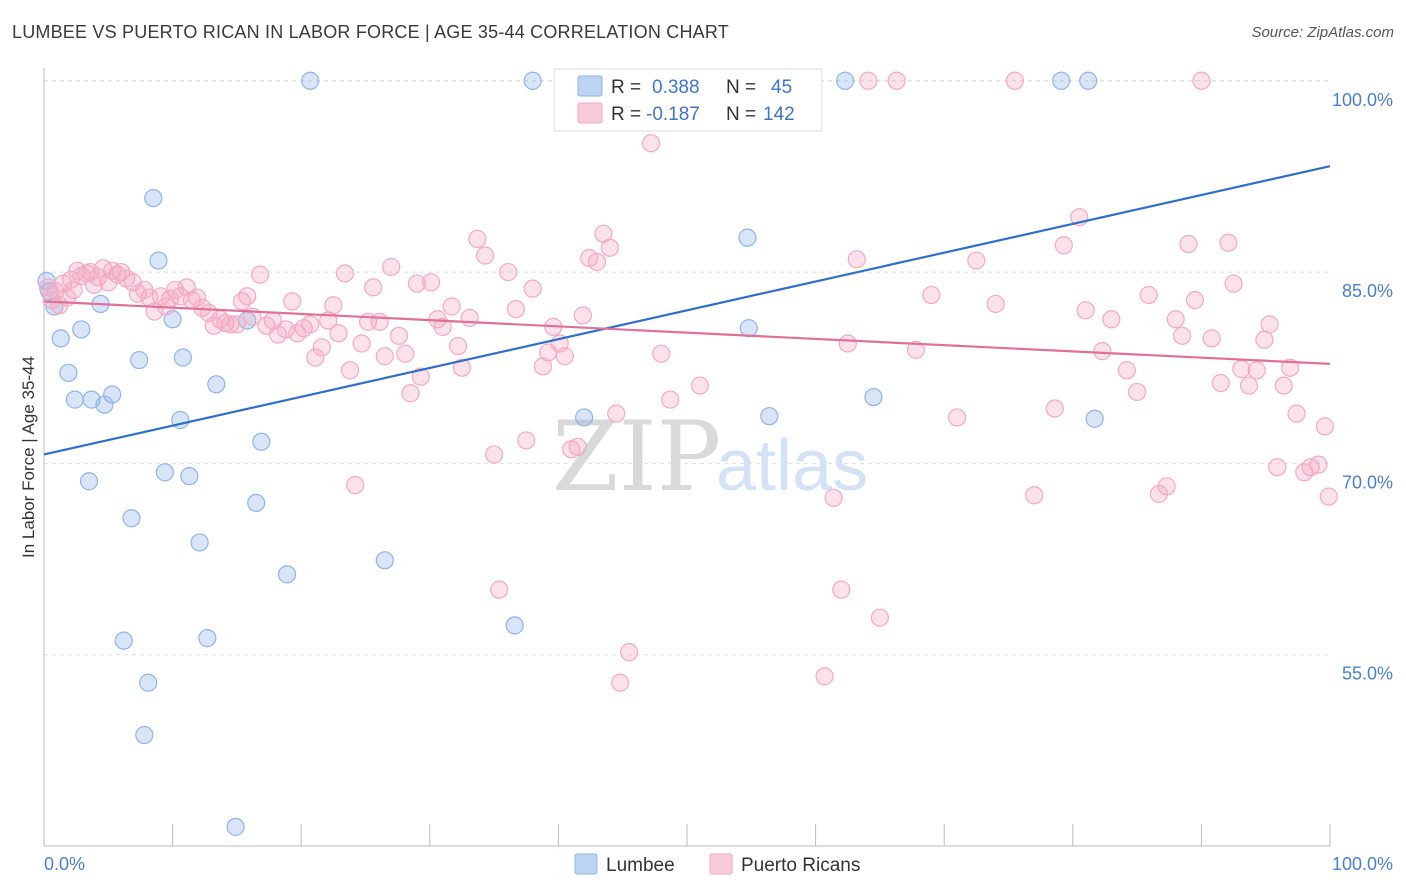 Image resolution: width=1406 pixels, height=892 pixels. What do you see at coordinates (721, 864) in the screenshot?
I see `bottom-legend-swatch-puerto-ricans` at bounding box center [721, 864].